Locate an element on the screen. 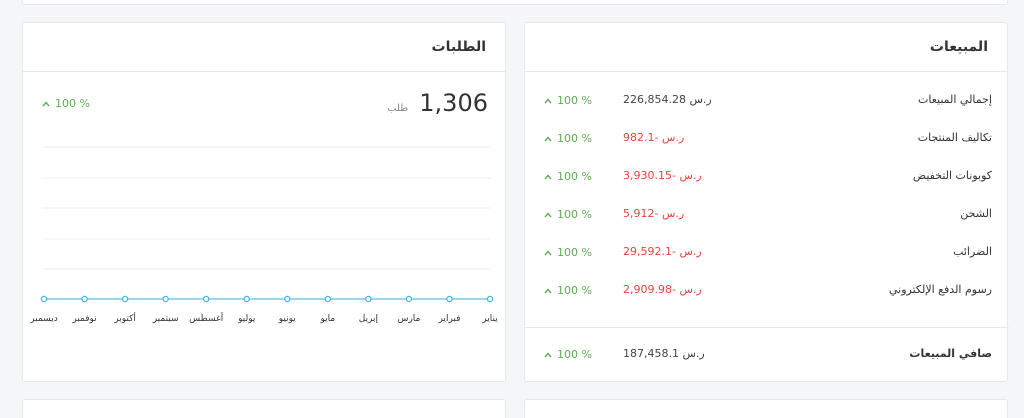 This screenshot has height=418, width=1024. orders-title: الطلبات is located at coordinates (458, 47).